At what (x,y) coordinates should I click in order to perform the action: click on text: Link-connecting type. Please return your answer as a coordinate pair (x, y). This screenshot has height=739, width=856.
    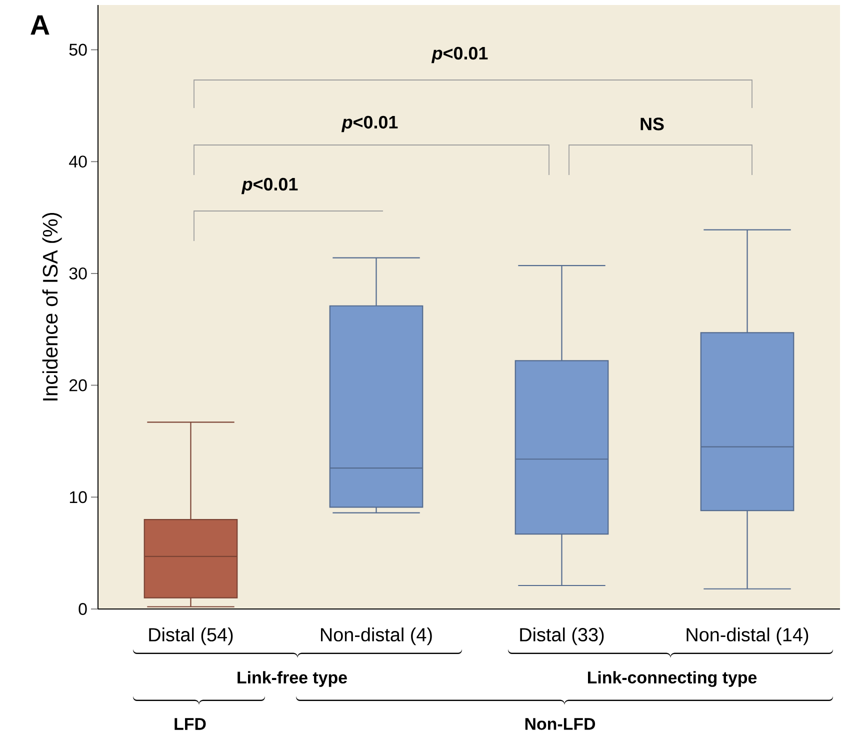
    Looking at the image, I should click on (672, 679).